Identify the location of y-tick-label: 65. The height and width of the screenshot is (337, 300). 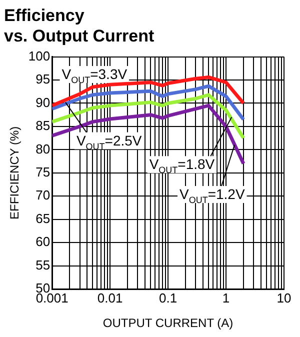
(43, 218).